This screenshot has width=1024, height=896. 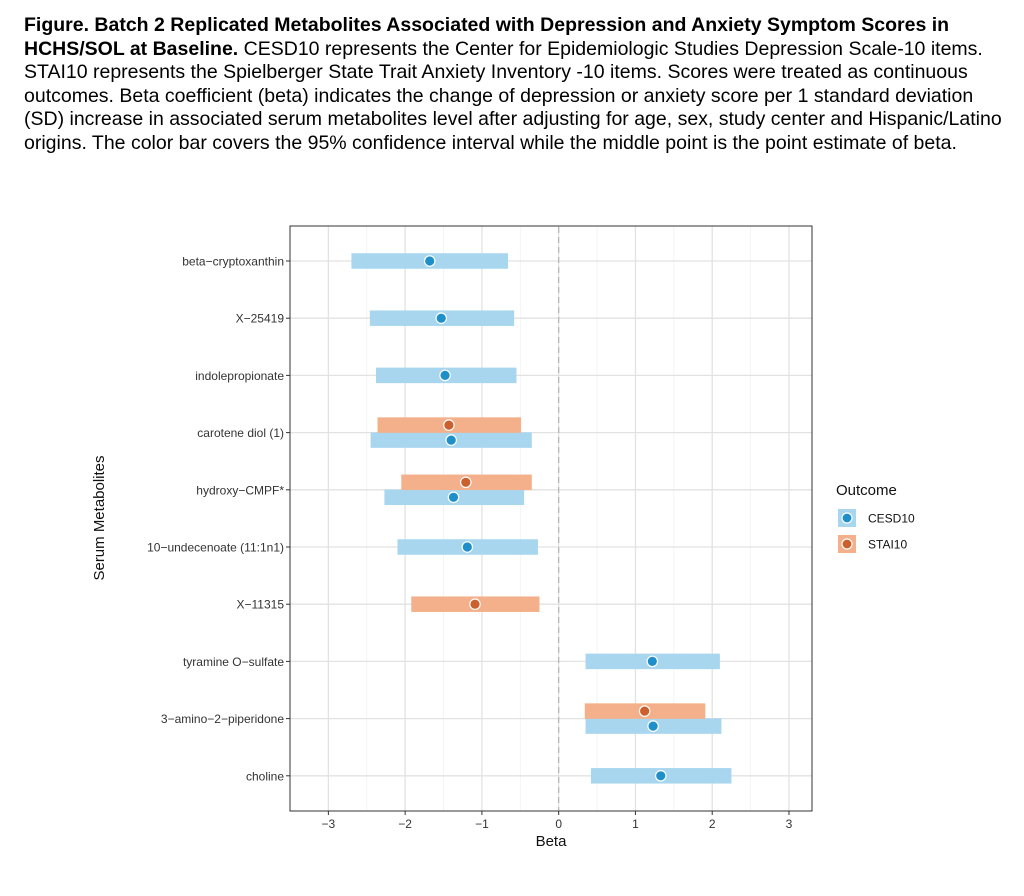 What do you see at coordinates (712, 824) in the screenshot?
I see `x-tick-label: 2` at bounding box center [712, 824].